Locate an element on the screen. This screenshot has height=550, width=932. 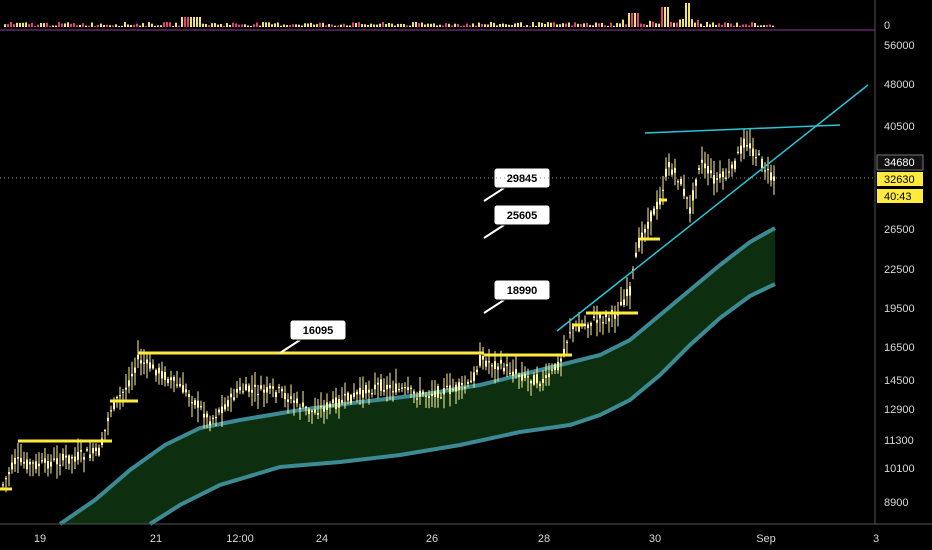
time-tick: Sep is located at coordinates (766, 539).